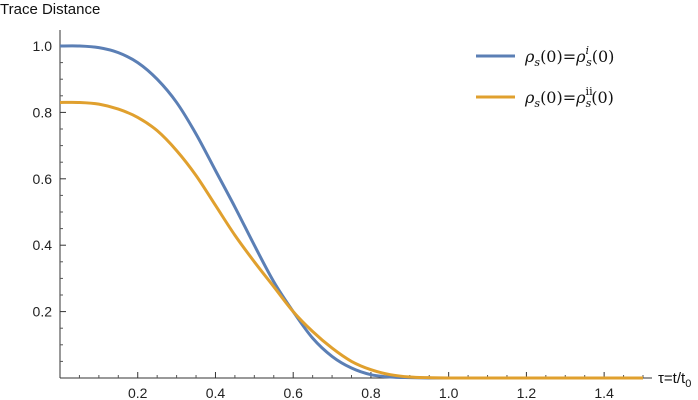 The height and width of the screenshot is (400, 698). Describe the element at coordinates (449, 392) in the screenshot. I see `x-tick-label: 1.0` at that location.